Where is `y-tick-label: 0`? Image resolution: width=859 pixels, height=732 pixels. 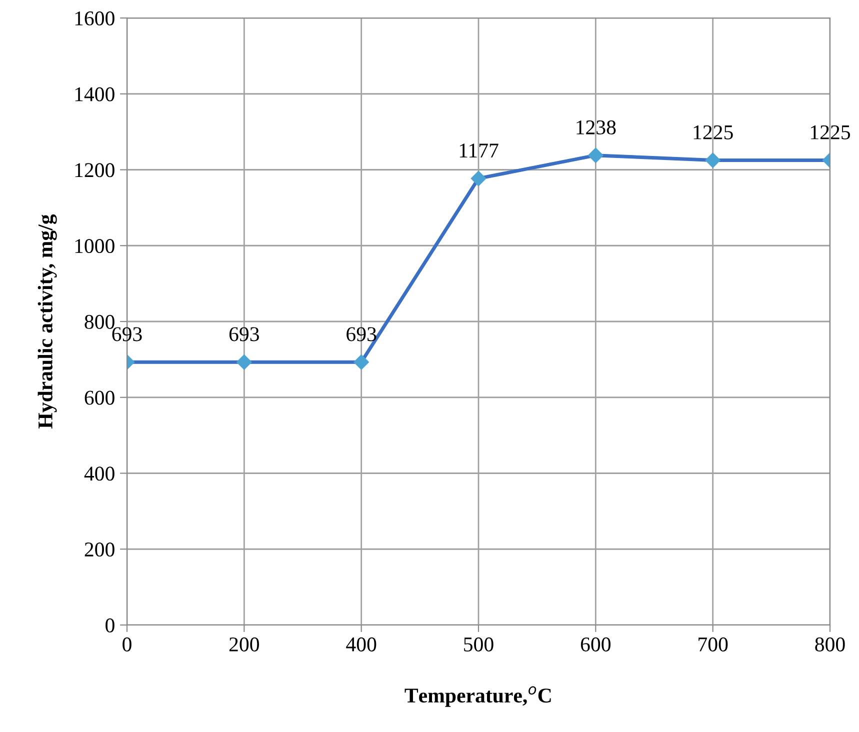 y-tick-label: 0 is located at coordinates (110, 625).